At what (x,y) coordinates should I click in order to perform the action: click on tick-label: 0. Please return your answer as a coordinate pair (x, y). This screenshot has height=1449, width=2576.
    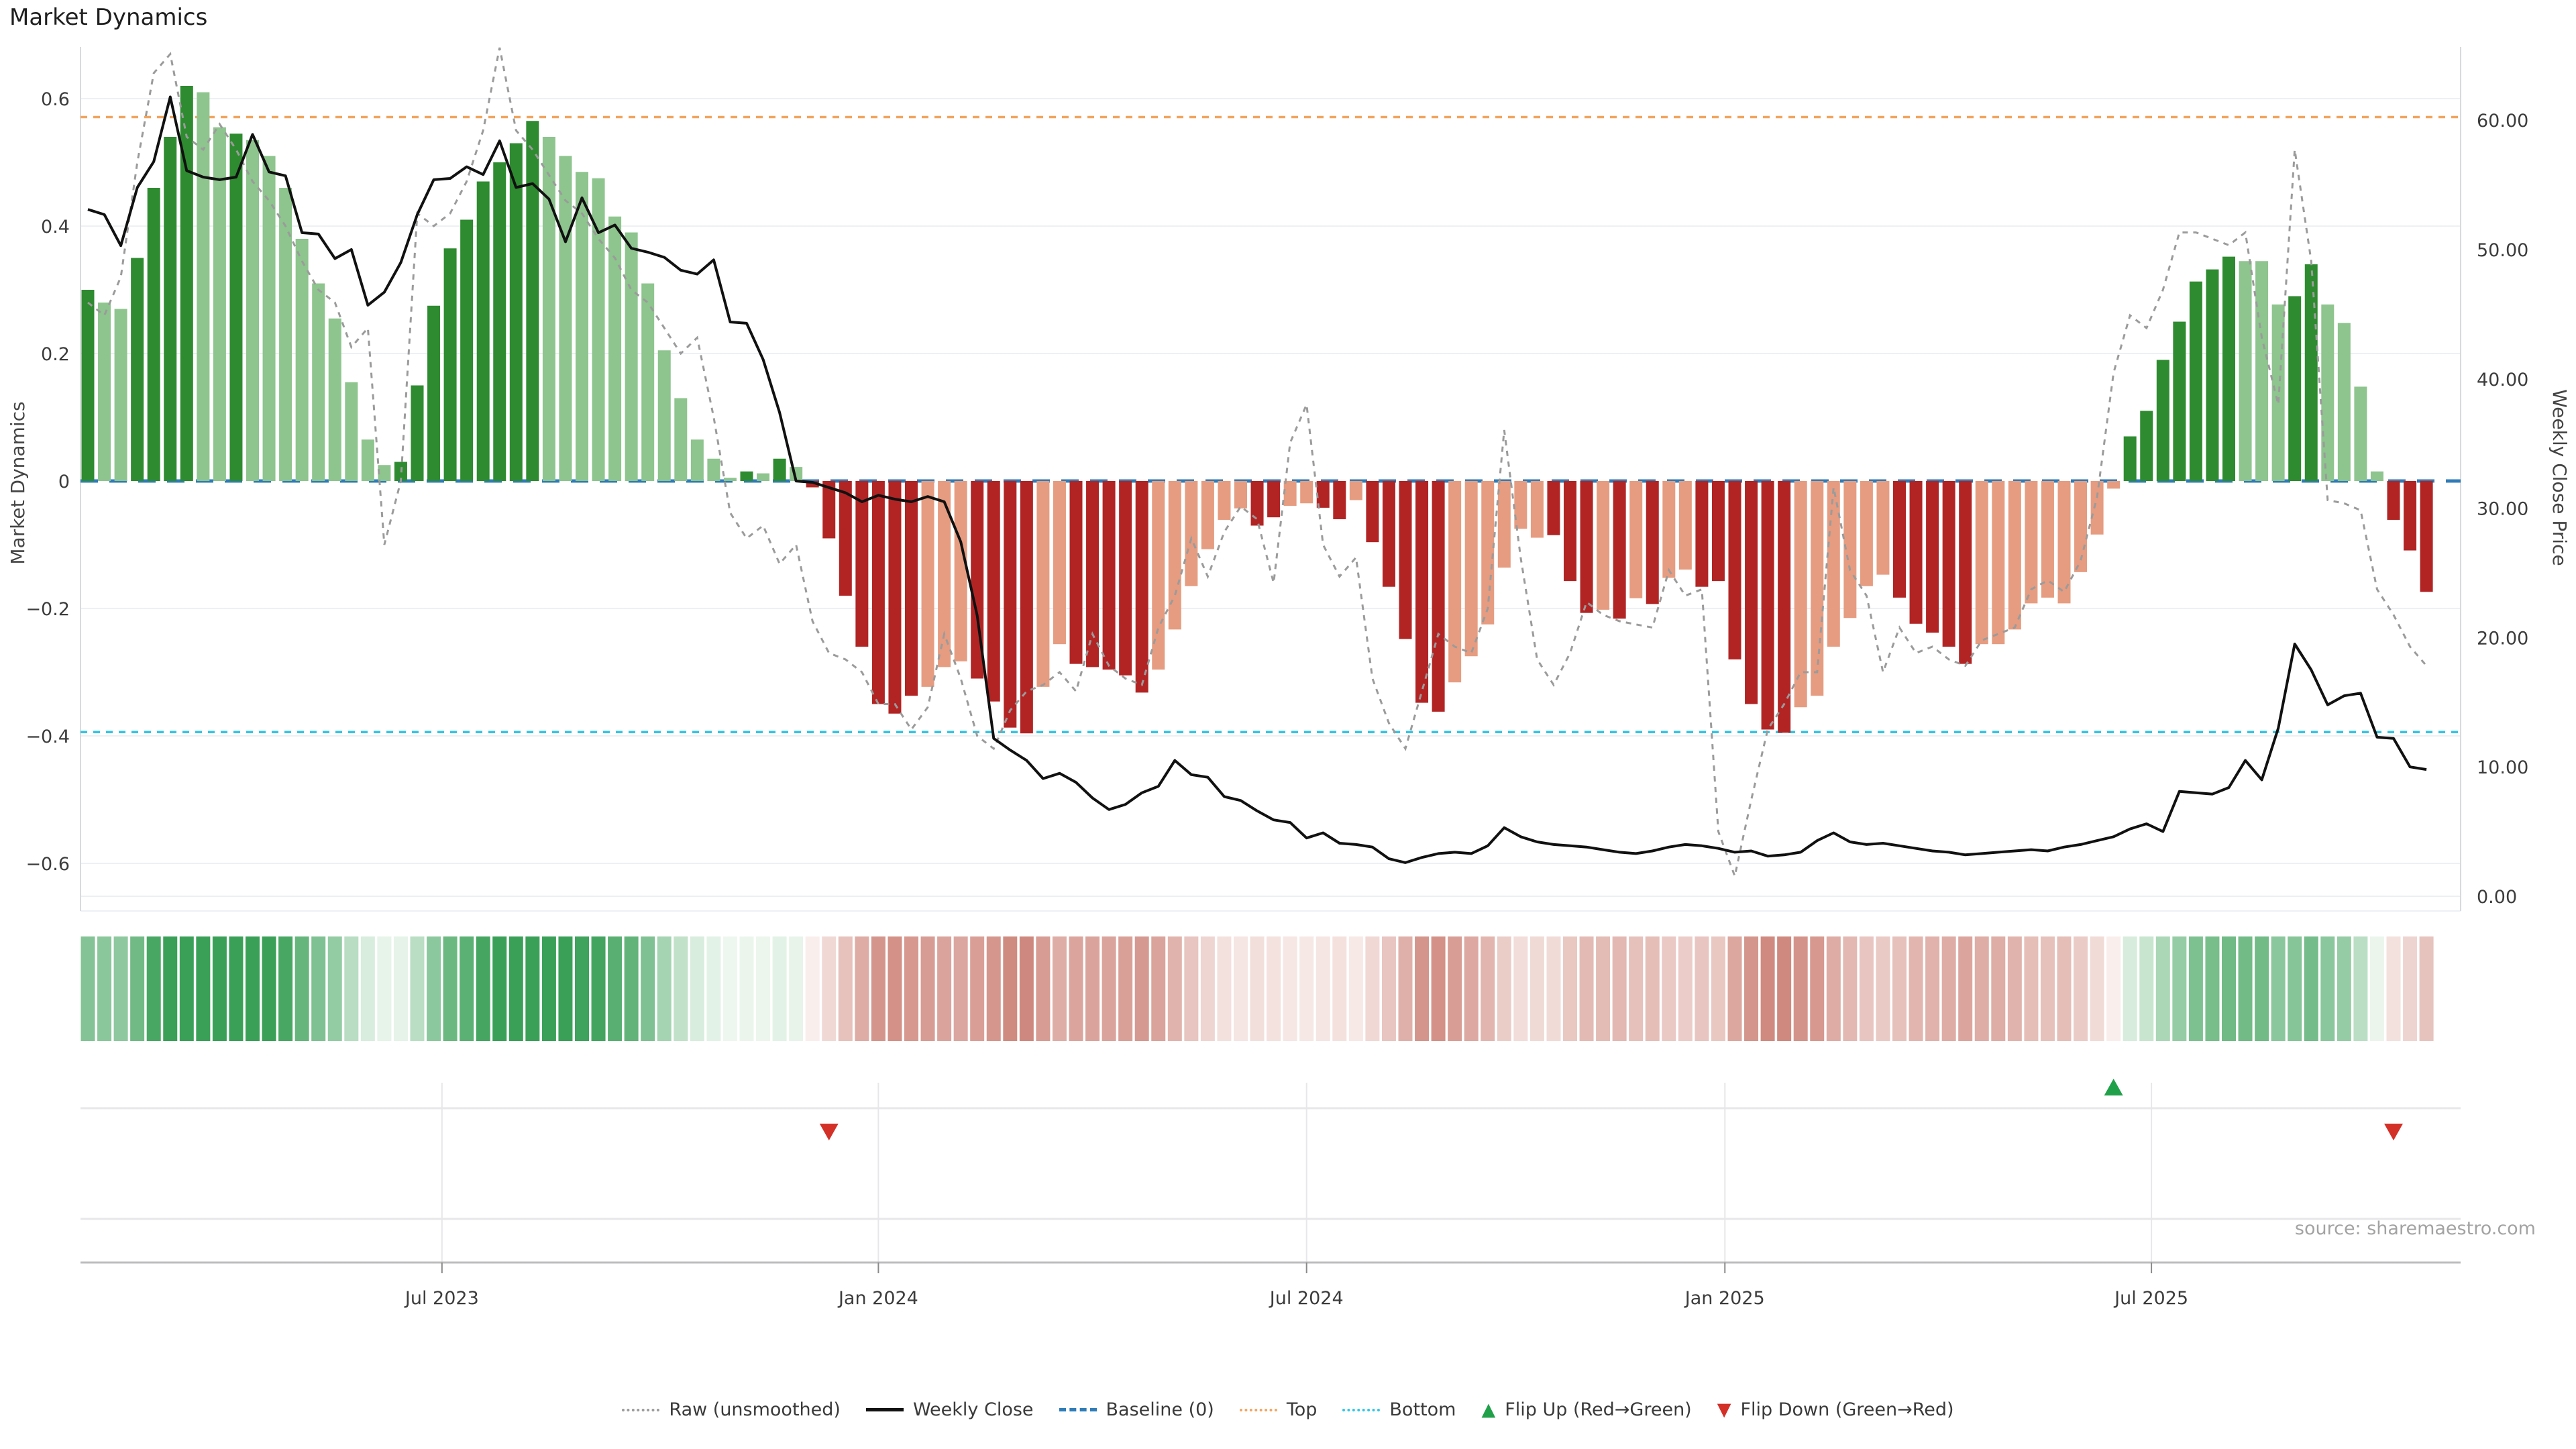
    Looking at the image, I should click on (64, 482).